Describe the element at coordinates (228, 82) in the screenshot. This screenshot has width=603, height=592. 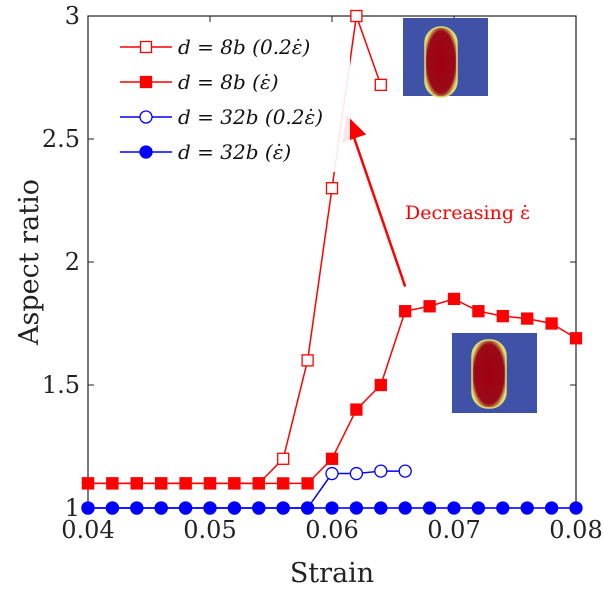
I see `legend-label: d = 8b (ε̇)` at that location.